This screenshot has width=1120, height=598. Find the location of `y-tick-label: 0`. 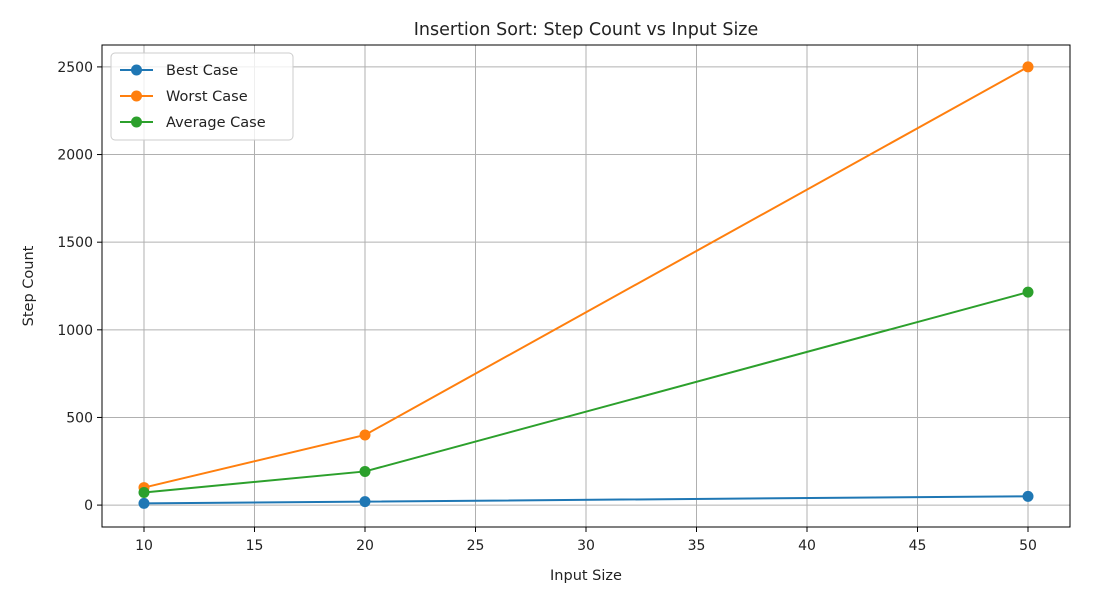

y-tick-label: 0 is located at coordinates (88, 506).